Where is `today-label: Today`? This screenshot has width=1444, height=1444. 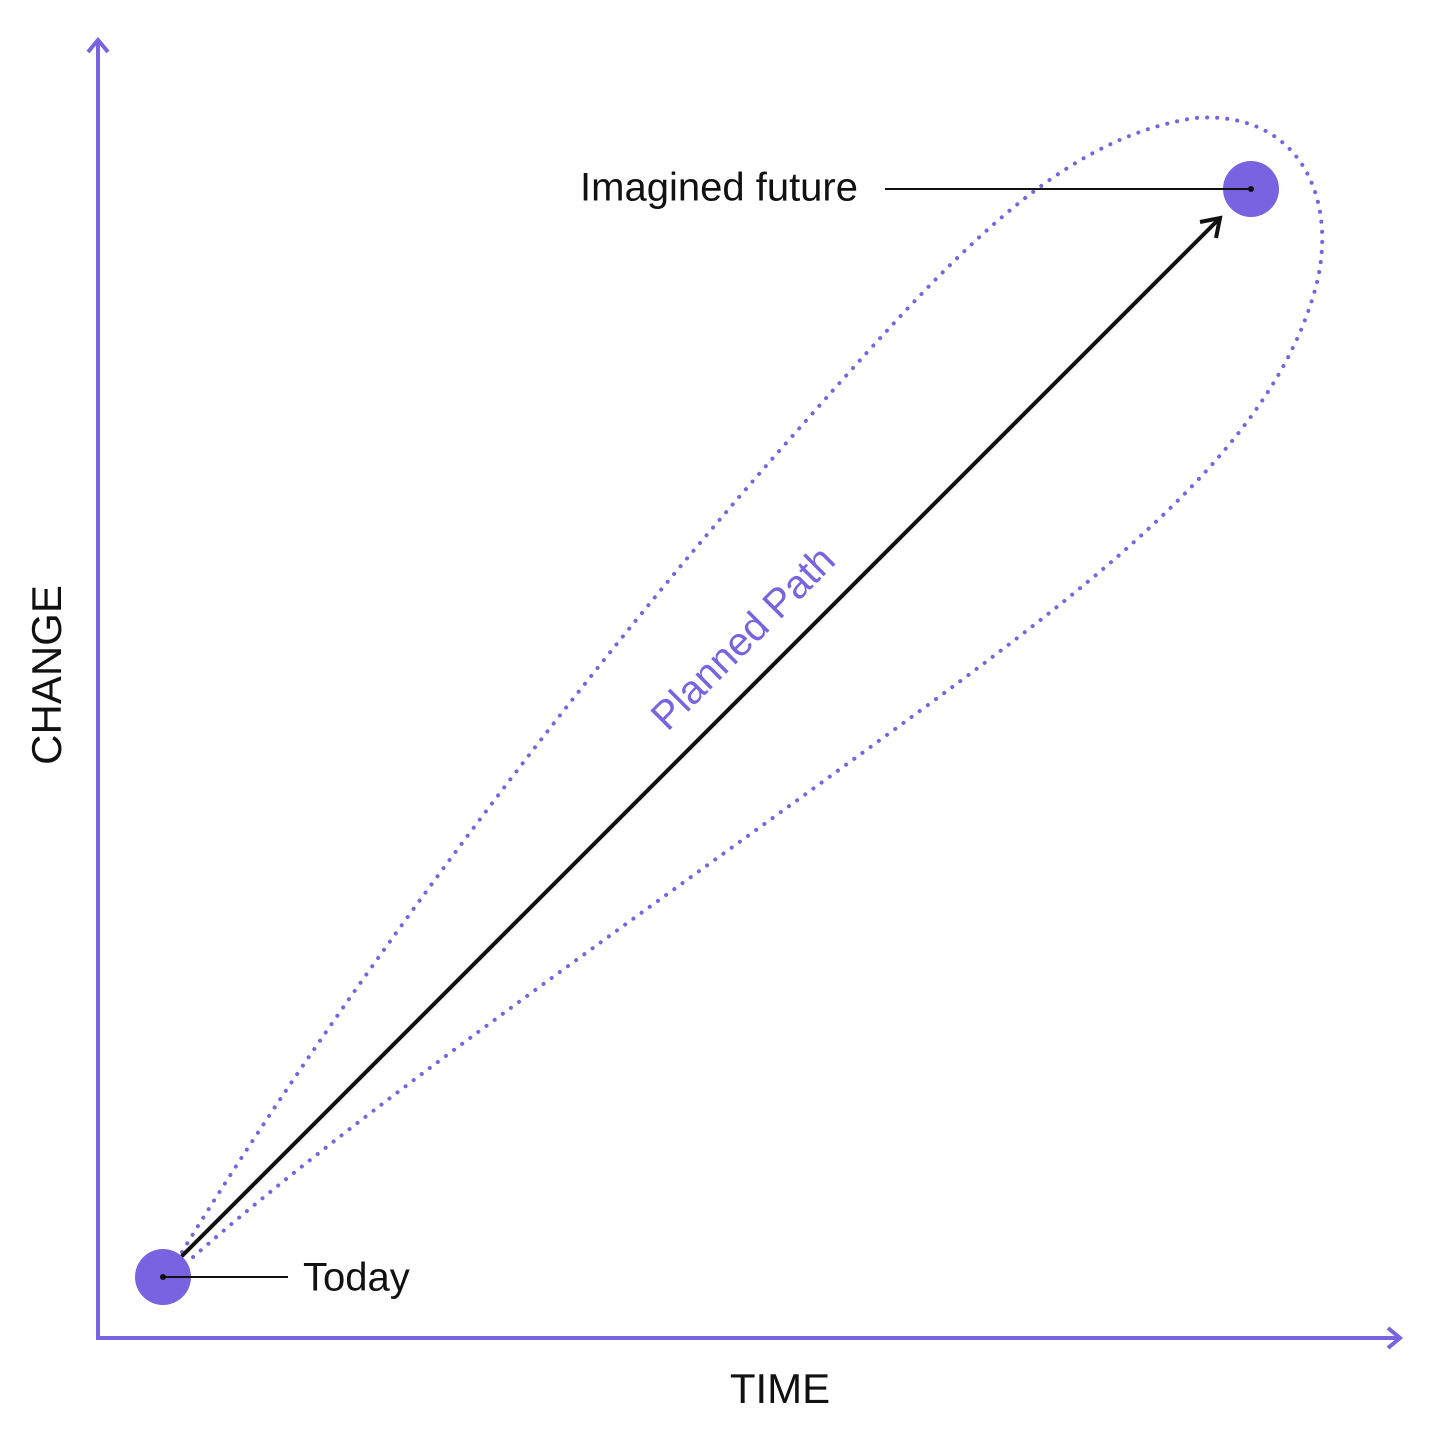 today-label: Today is located at coordinates (356, 1278).